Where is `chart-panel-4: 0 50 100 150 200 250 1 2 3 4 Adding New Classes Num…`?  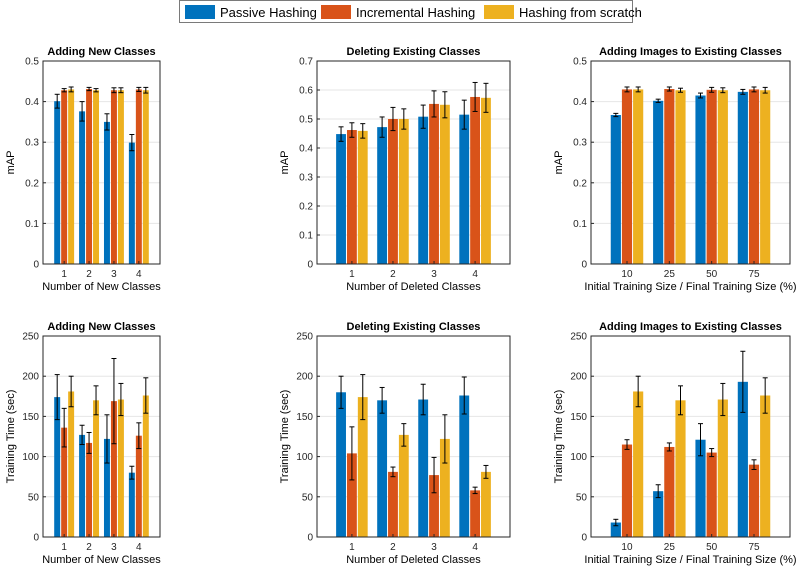 chart-panel-4: 0 50 100 150 200 250 1 2 3 4 Adding New Classes Num… is located at coordinates (83, 443).